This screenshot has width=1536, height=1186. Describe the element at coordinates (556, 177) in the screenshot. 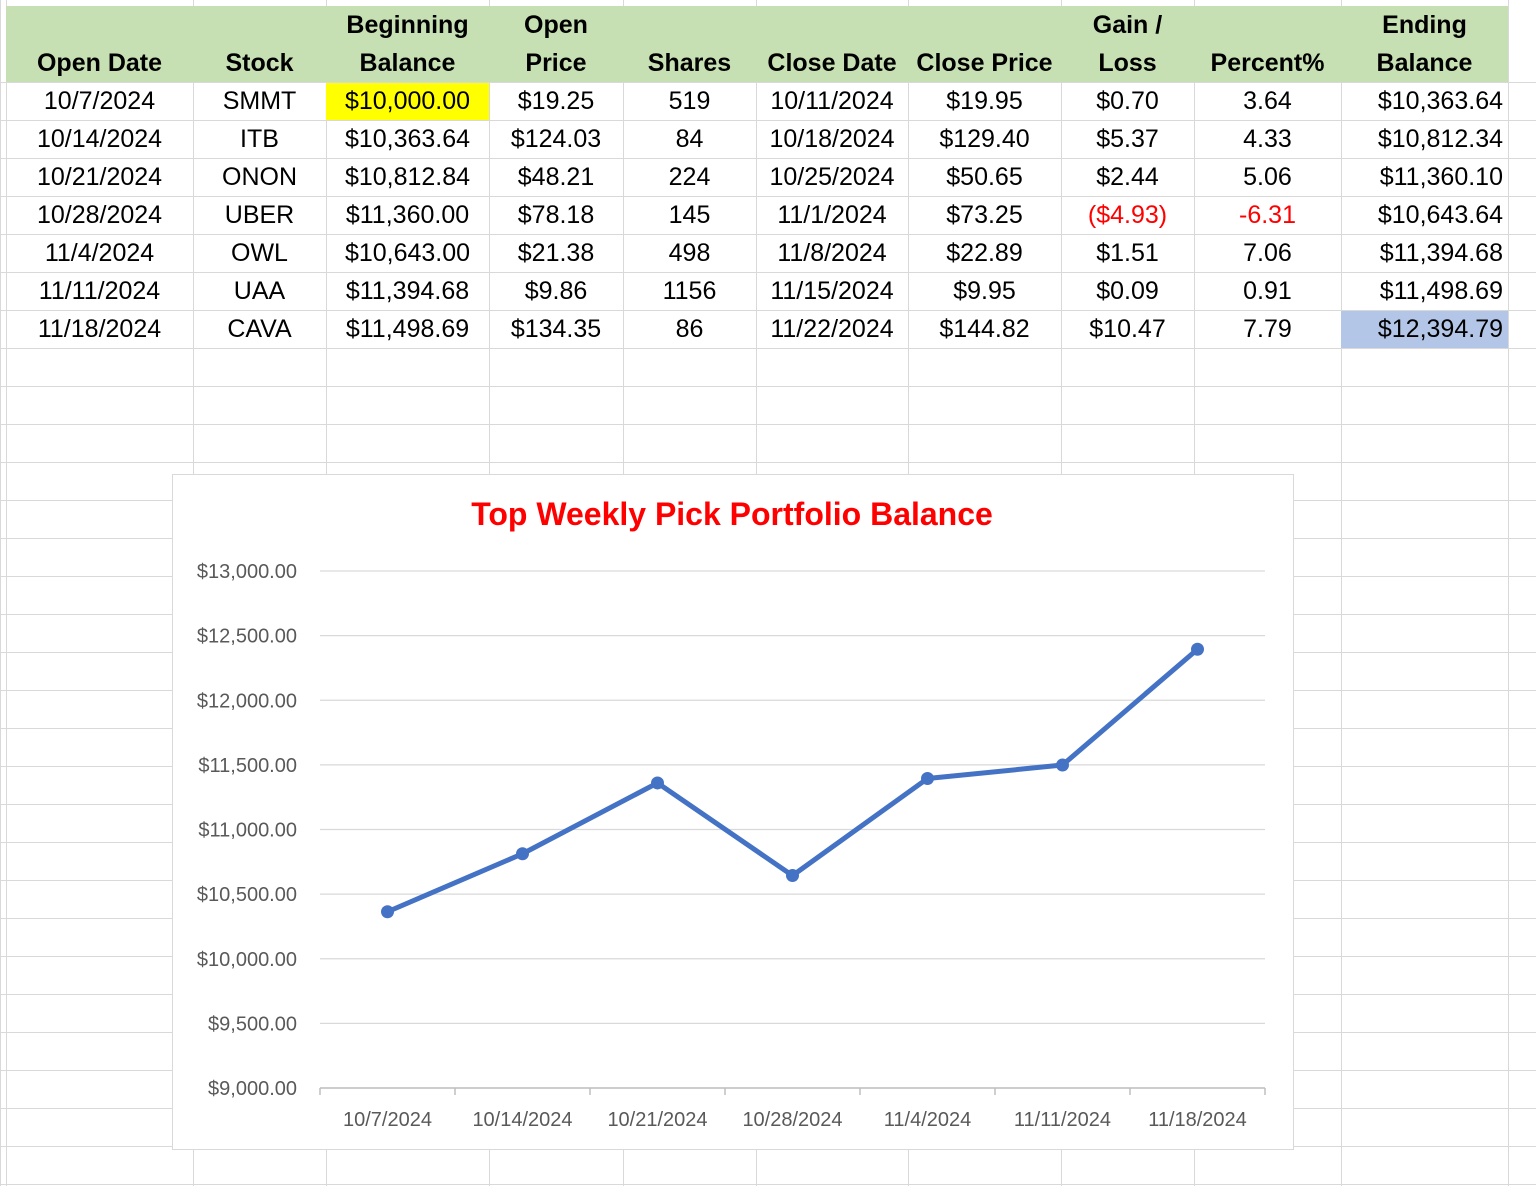

I see `table-cell: $48.21` at that location.